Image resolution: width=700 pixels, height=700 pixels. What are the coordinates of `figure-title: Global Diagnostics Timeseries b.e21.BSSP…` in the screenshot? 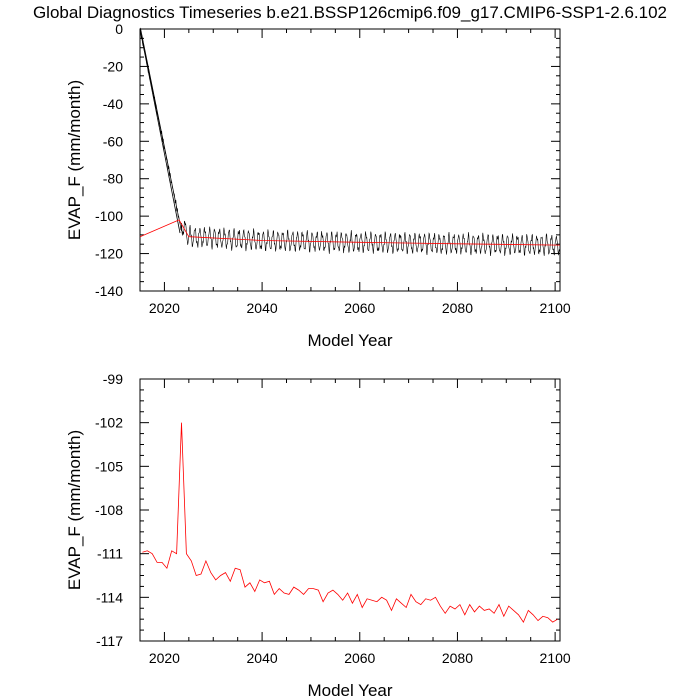 It's located at (350, 12).